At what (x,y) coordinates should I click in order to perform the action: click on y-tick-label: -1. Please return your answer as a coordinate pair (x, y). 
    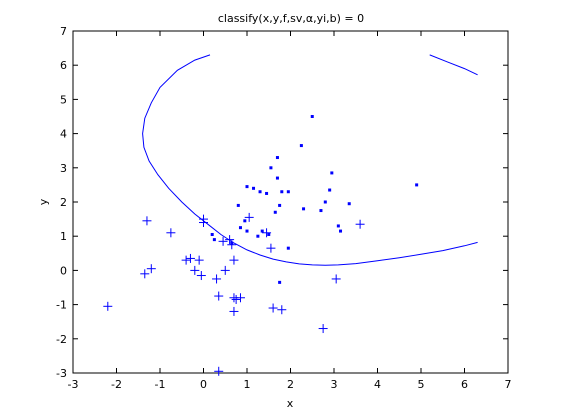
    Looking at the image, I should click on (61, 305).